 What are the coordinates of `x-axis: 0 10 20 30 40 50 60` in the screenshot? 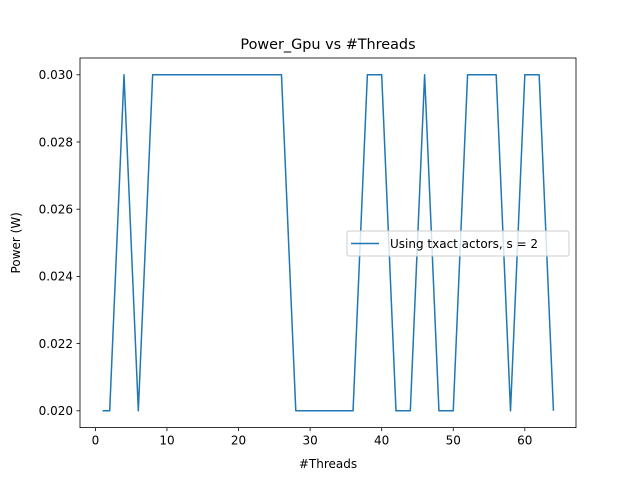 It's located at (312, 437).